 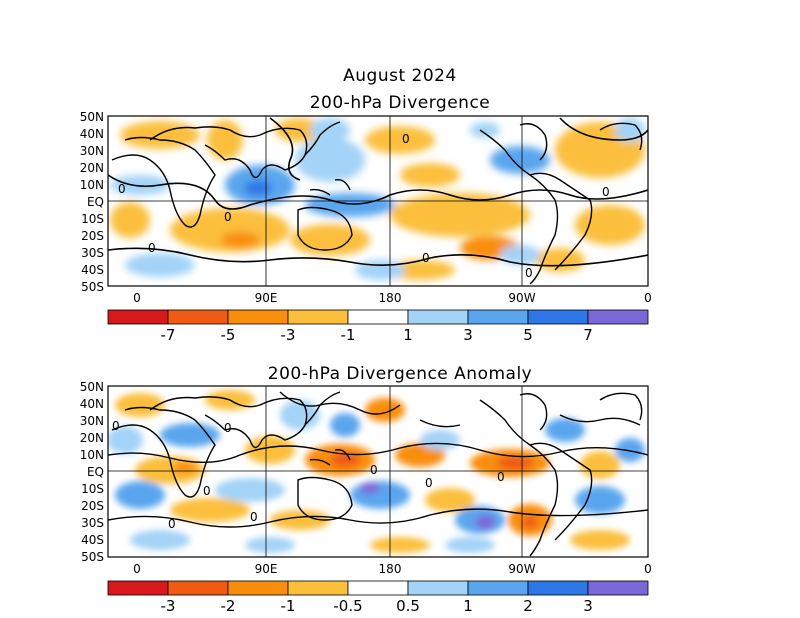 What do you see at coordinates (400, 103) in the screenshot?
I see `panel-title-divergence: 200-hPa Divergence` at bounding box center [400, 103].